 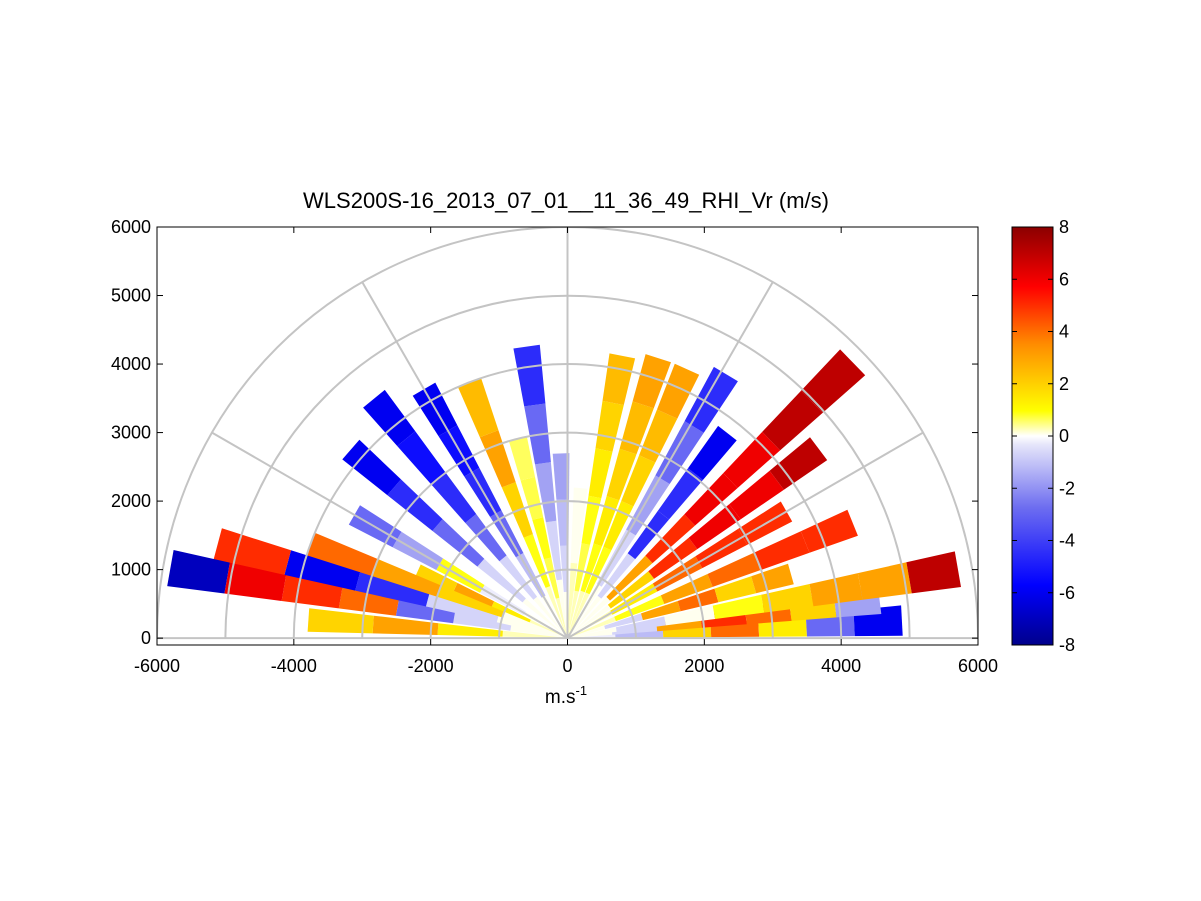 What do you see at coordinates (146, 638) in the screenshot?
I see `y-tick-label: 0` at bounding box center [146, 638].